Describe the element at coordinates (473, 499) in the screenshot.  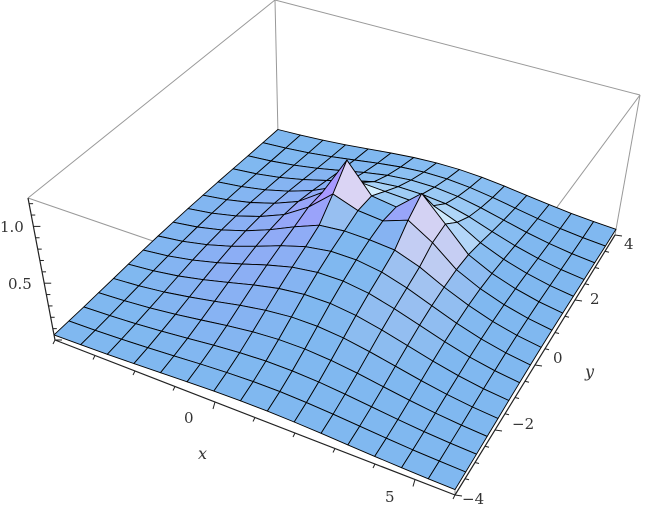
I see `y-tick-label: −4` at that location.